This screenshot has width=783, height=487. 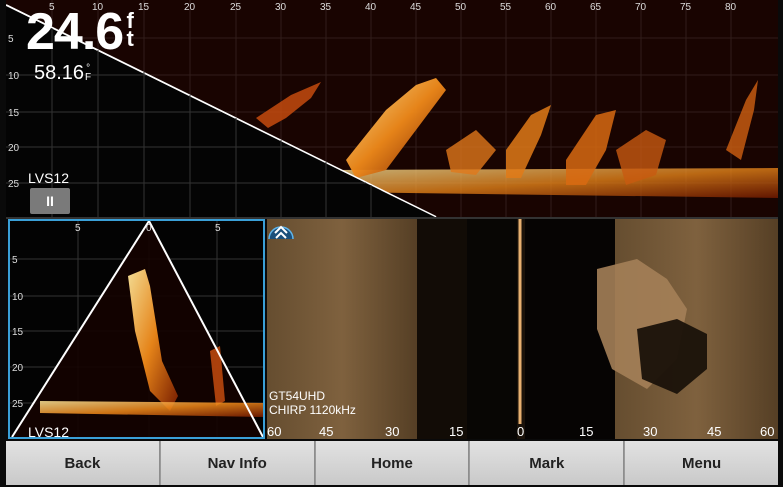 I want to click on pause-button: II, so click(x=50, y=201).